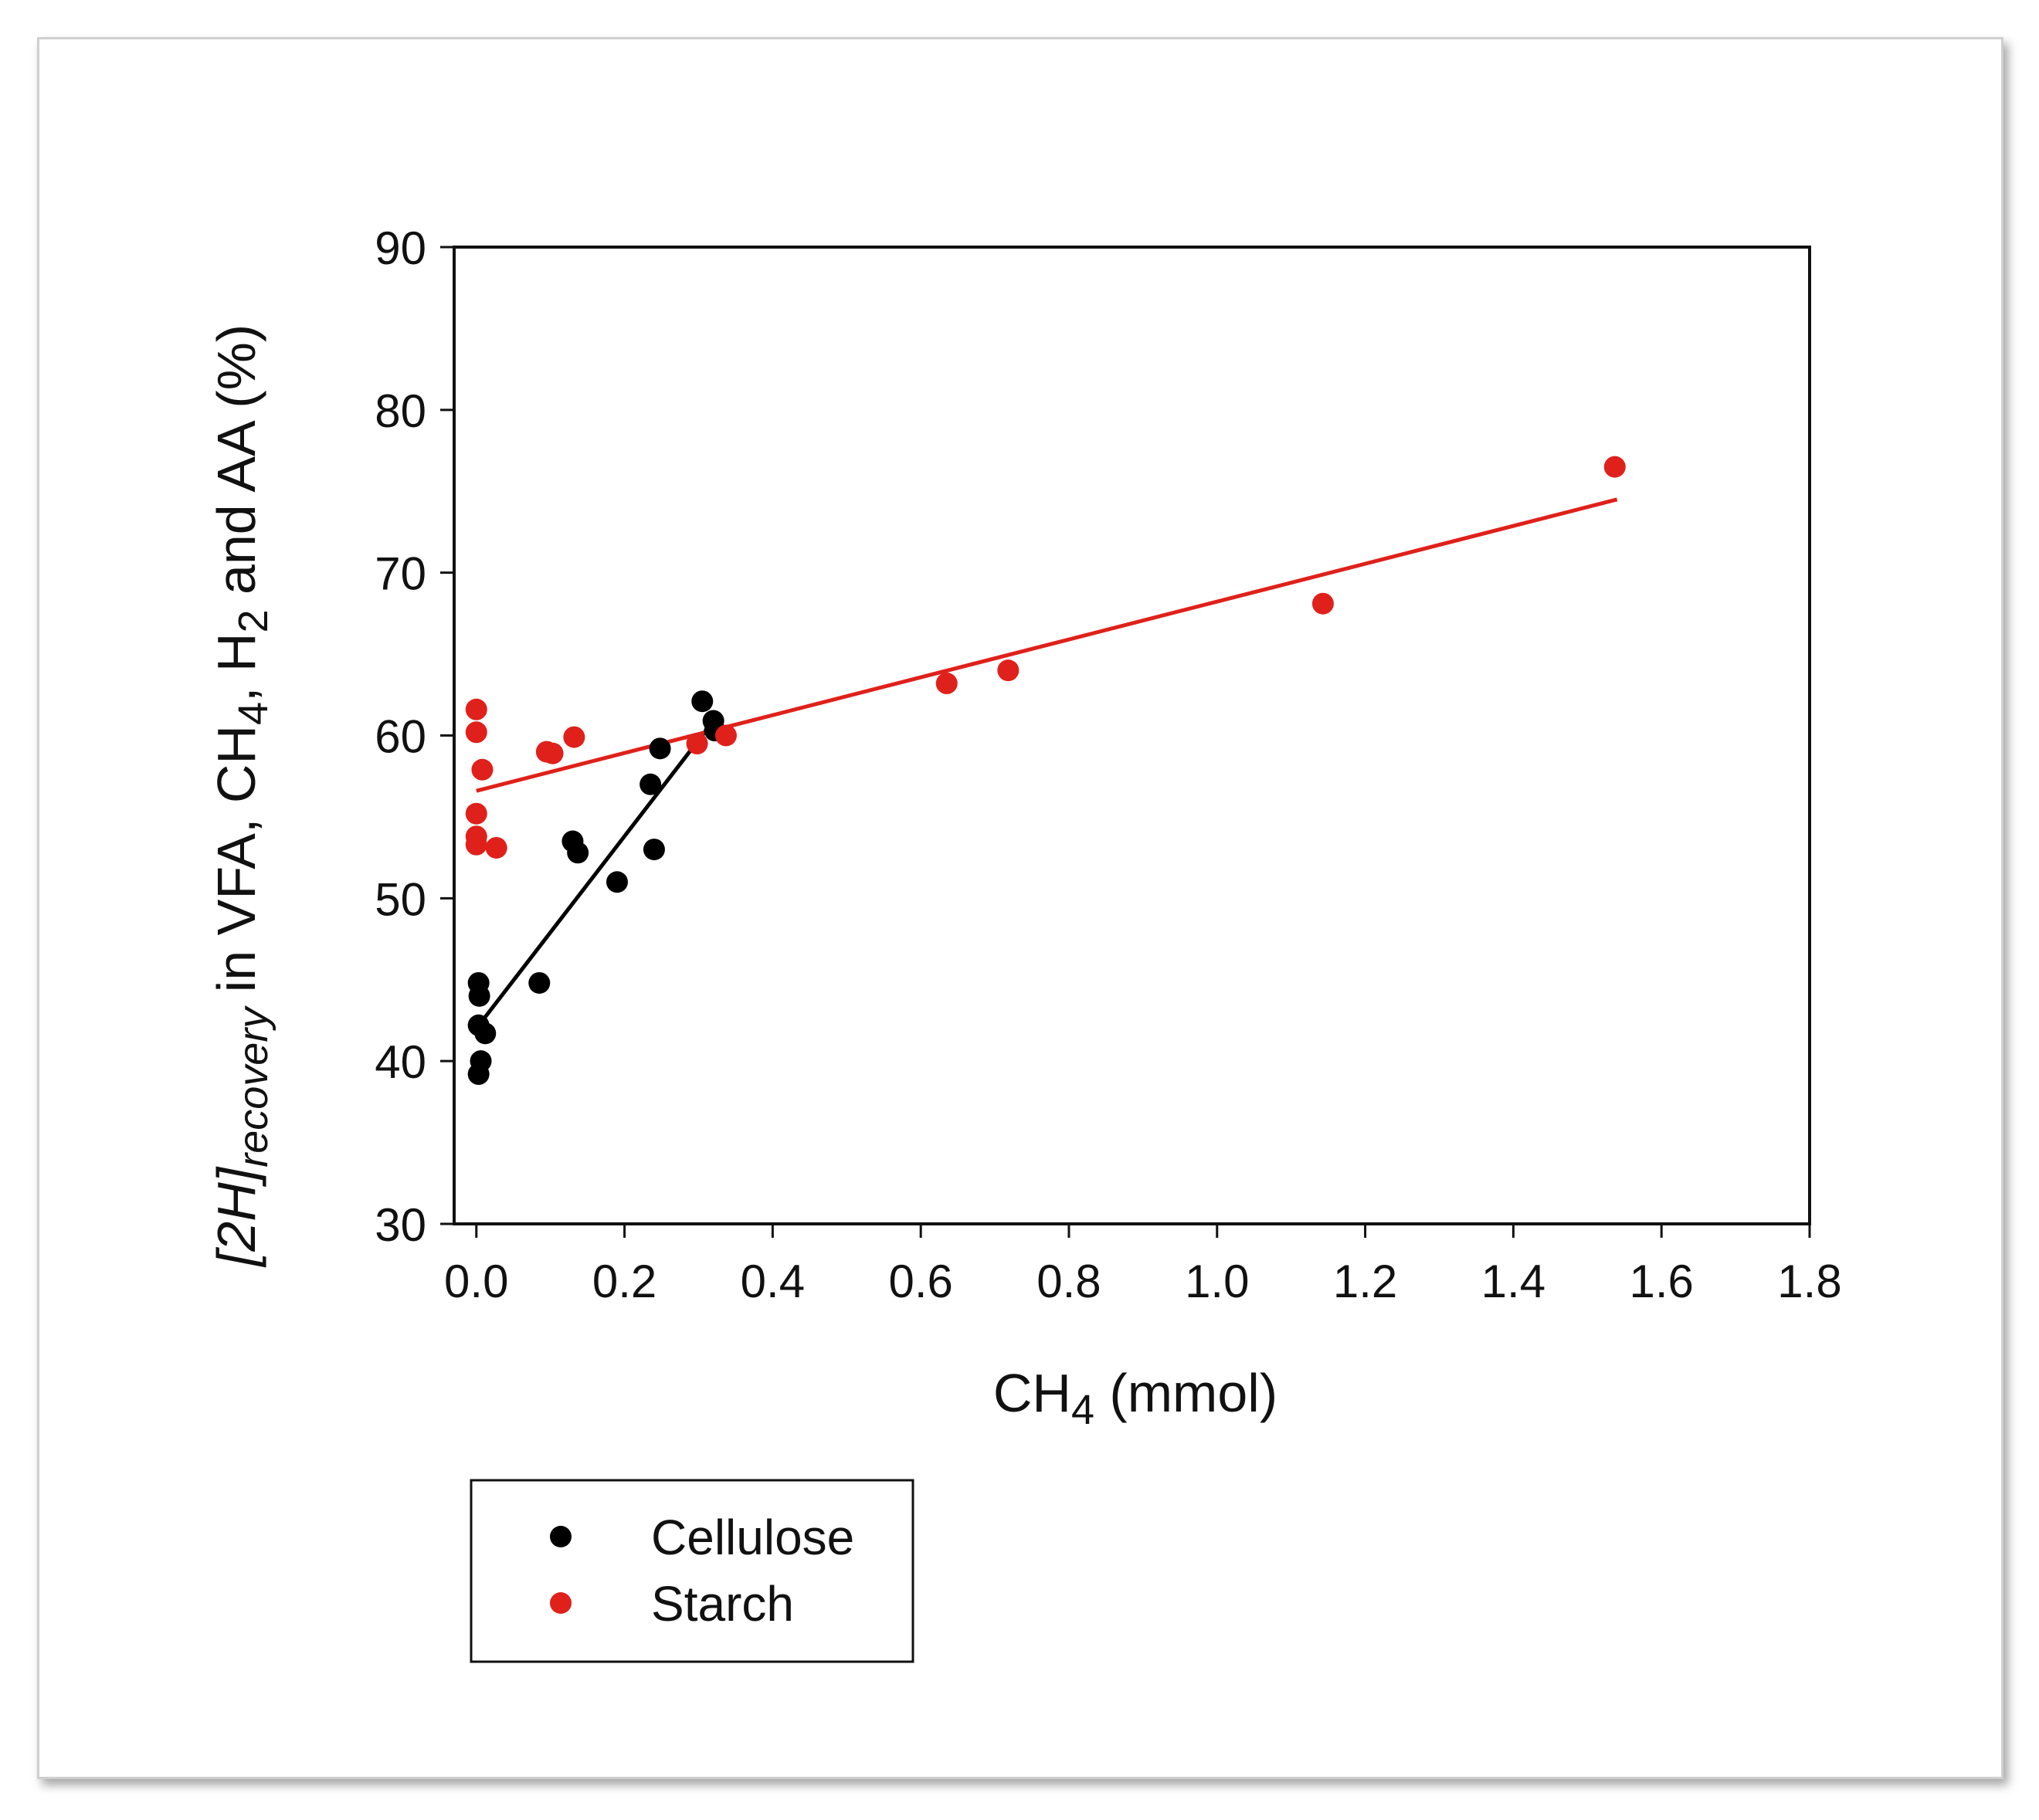 This screenshot has height=1820, width=2039. What do you see at coordinates (1513, 1282) in the screenshot?
I see `x-tick-label: 1.4` at bounding box center [1513, 1282].